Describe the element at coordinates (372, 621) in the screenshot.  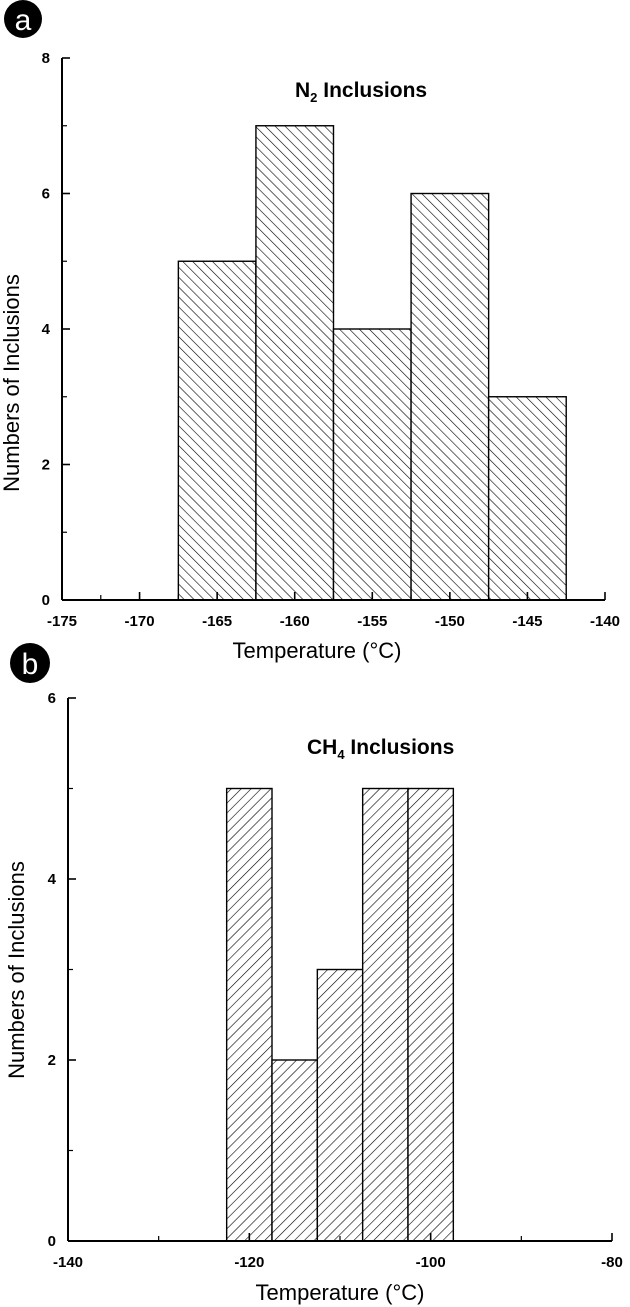
I see `panel-a-x-tick-label-5: -155` at that location.